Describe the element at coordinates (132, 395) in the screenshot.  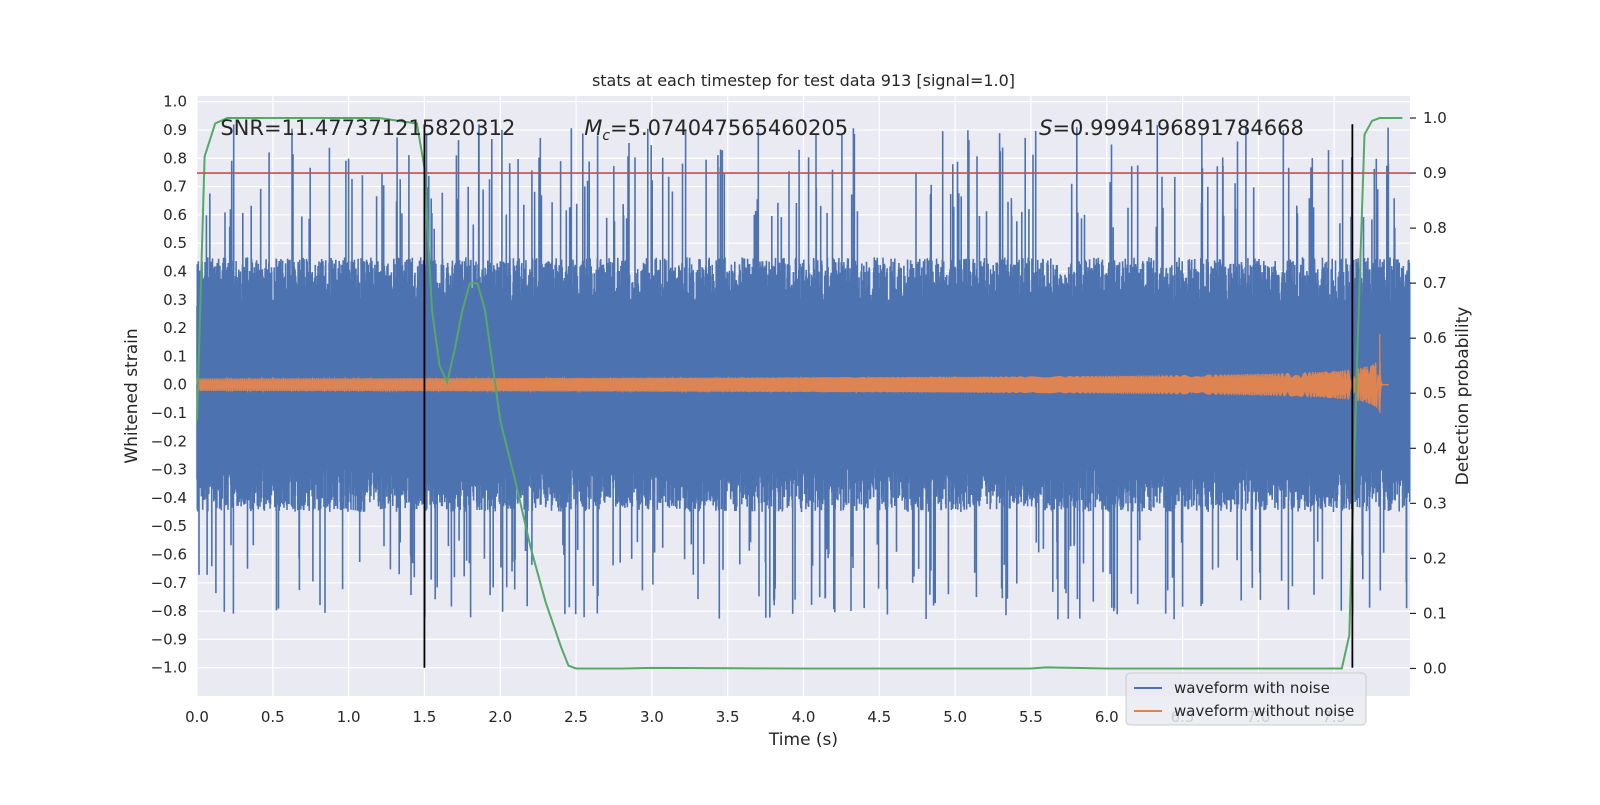
I see `y-axis-label: Whitened strain` at that location.